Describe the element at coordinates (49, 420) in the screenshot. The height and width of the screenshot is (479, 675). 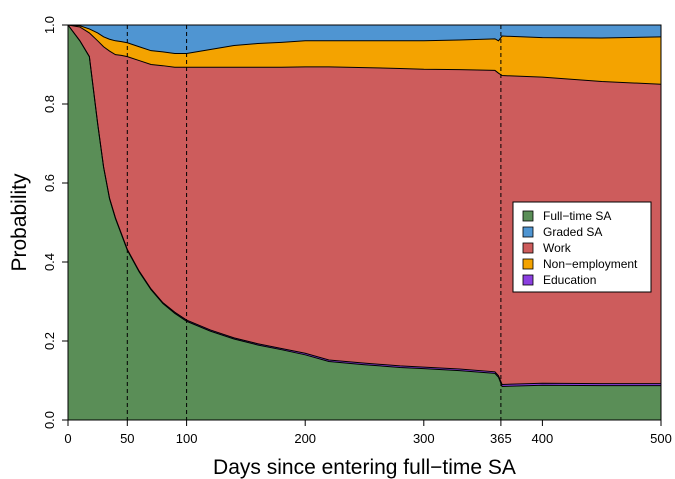
I see `y-tick-label: 0.0` at that location.